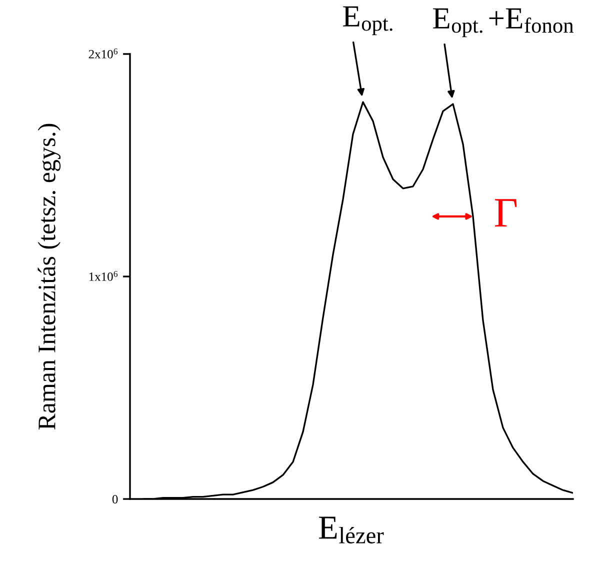  Describe the element at coordinates (103, 53) in the screenshot. I see `y-tick-label: 2x10$^{6}$` at that location.